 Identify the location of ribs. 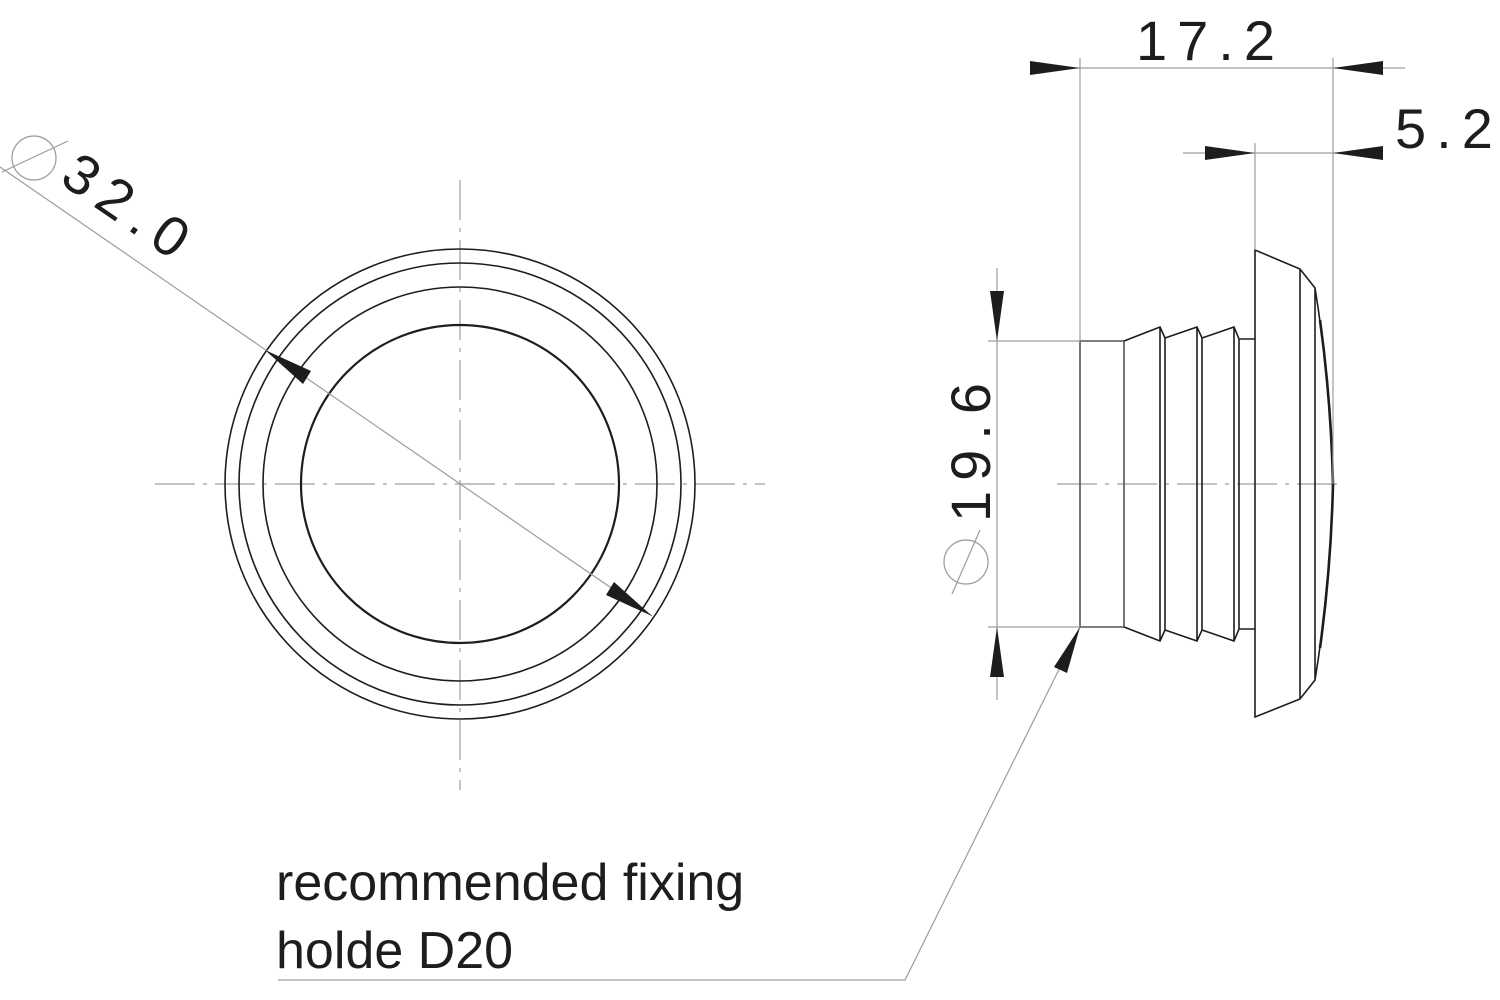
(1189, 484).